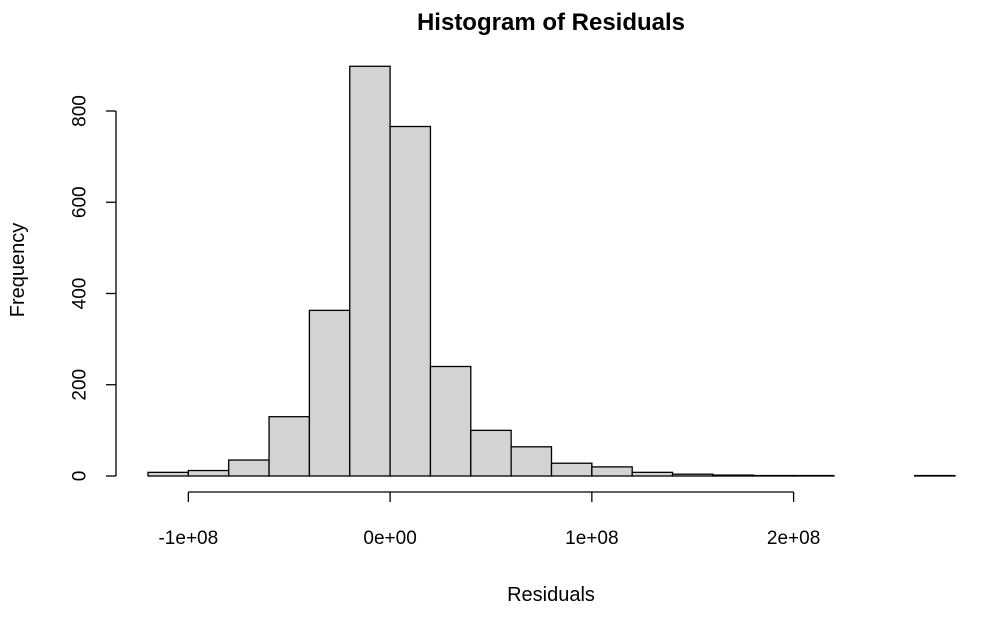  Describe the element at coordinates (188, 538) in the screenshot. I see `x-tick-label: -1e+08` at that location.